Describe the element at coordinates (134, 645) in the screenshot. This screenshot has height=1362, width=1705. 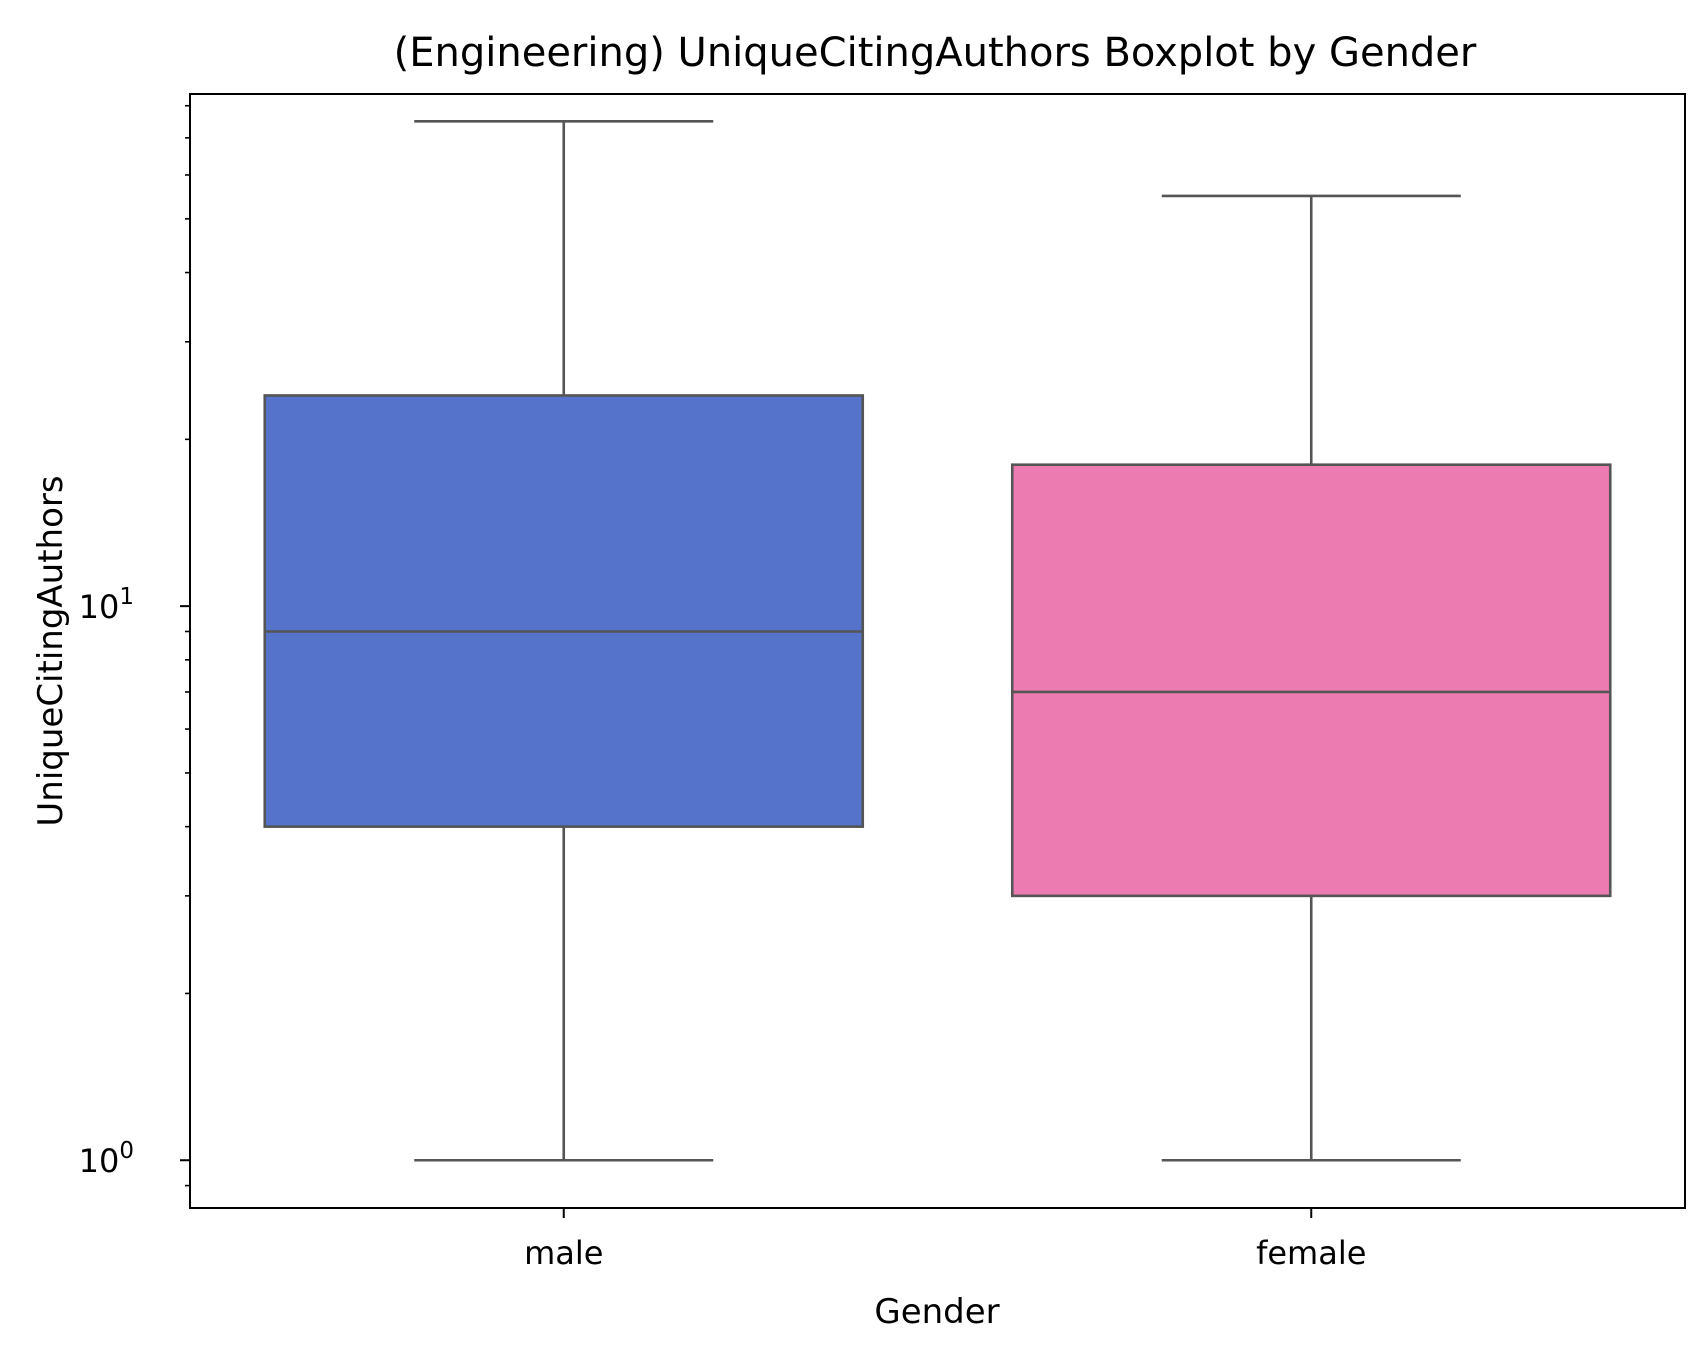
I see `y-axis: 10⁰ 10¹` at that location.